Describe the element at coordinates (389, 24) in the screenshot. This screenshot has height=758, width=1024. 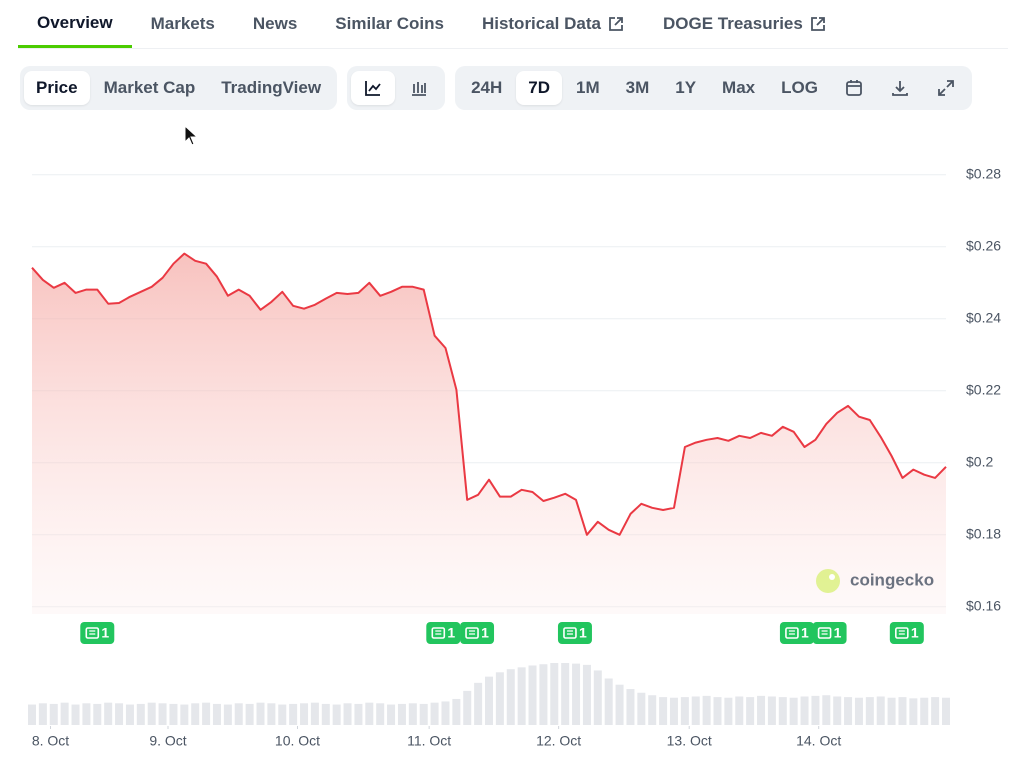
I see `tab: Similar Coins` at that location.